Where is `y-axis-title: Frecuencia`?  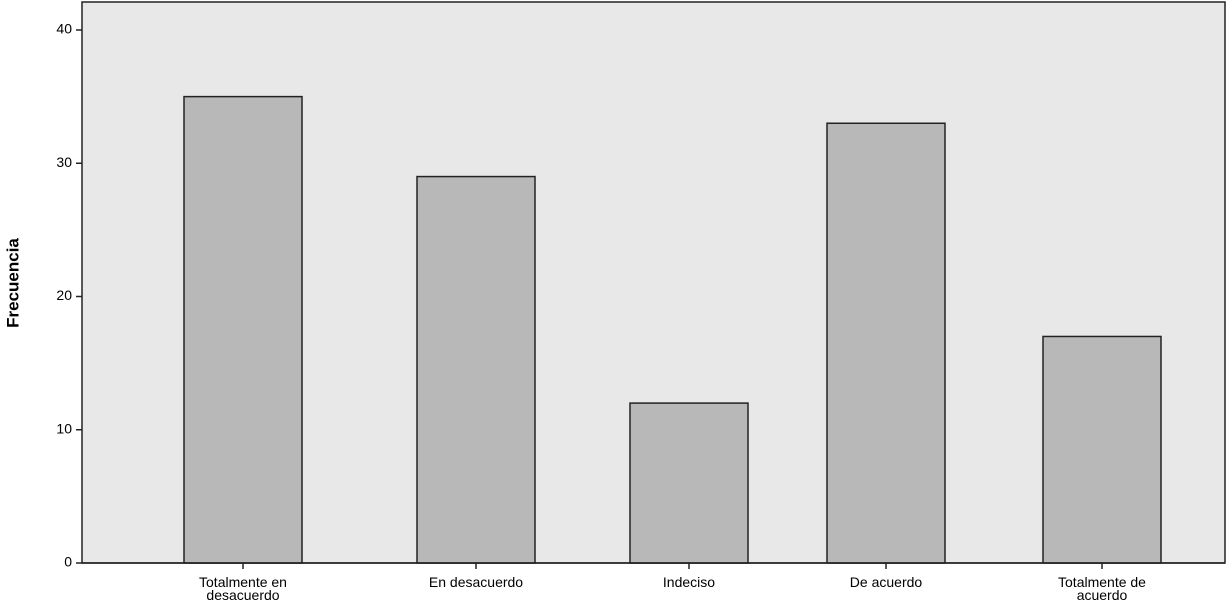 y-axis-title: Frecuencia is located at coordinates (12, 283).